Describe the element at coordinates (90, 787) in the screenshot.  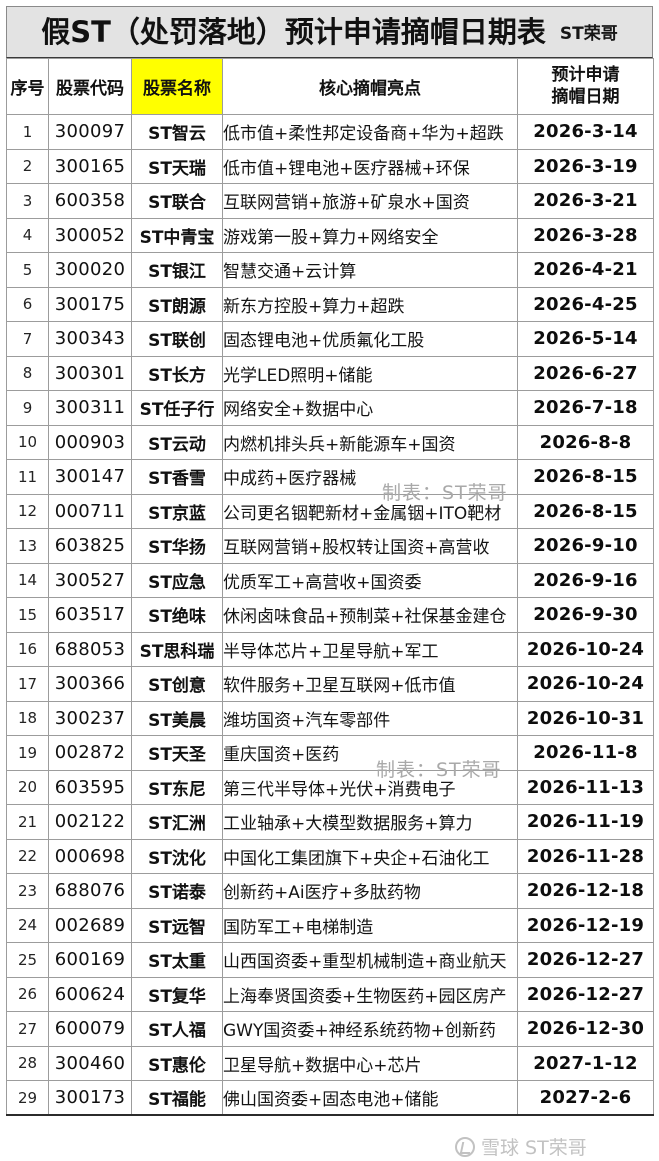
I see `cell-stock-code: 603595` at that location.